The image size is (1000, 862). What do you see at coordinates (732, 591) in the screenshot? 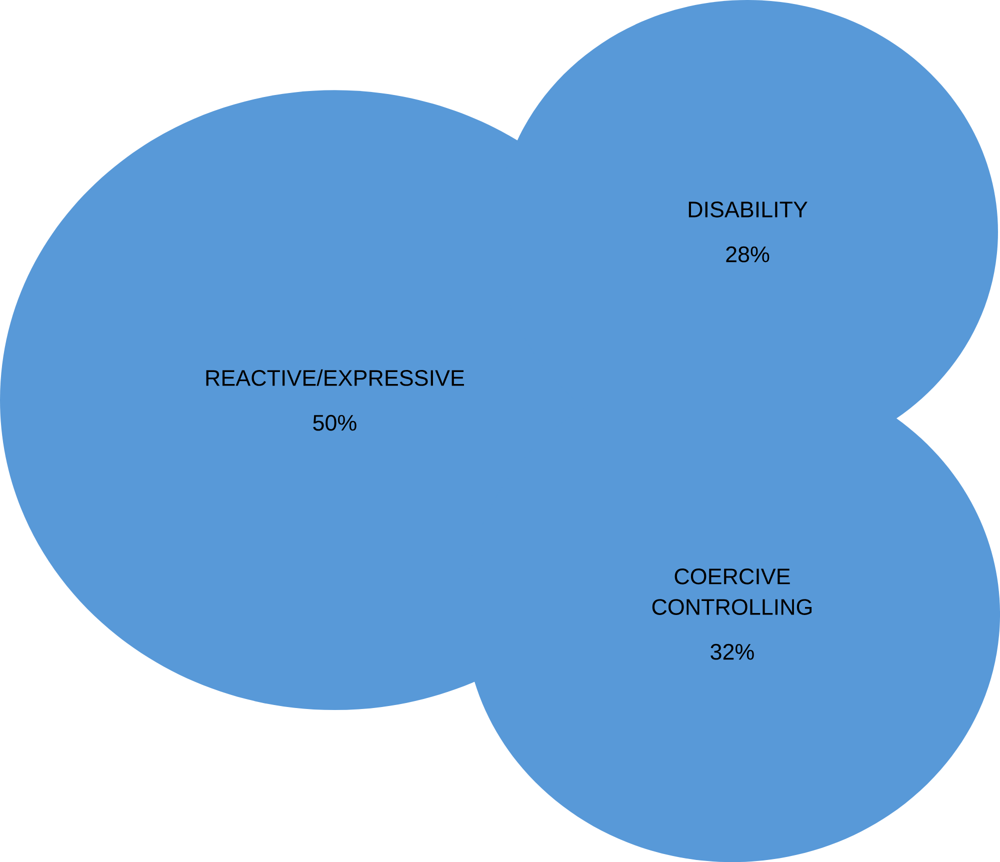
I see `category-label: COERCIVE CONTROLLING` at bounding box center [732, 591].